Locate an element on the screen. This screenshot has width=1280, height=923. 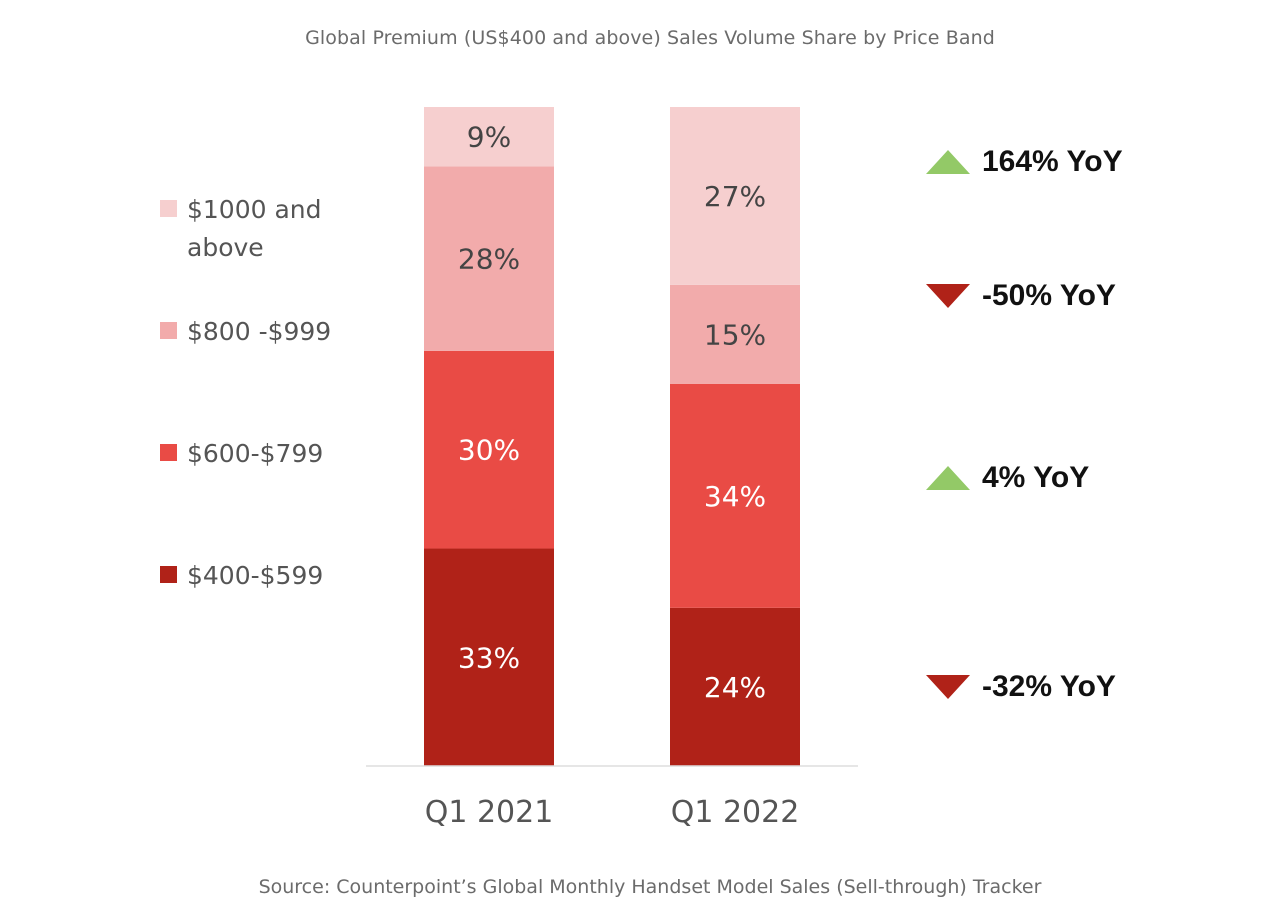
legend-label: $1000 and above is located at coordinates (254, 228).